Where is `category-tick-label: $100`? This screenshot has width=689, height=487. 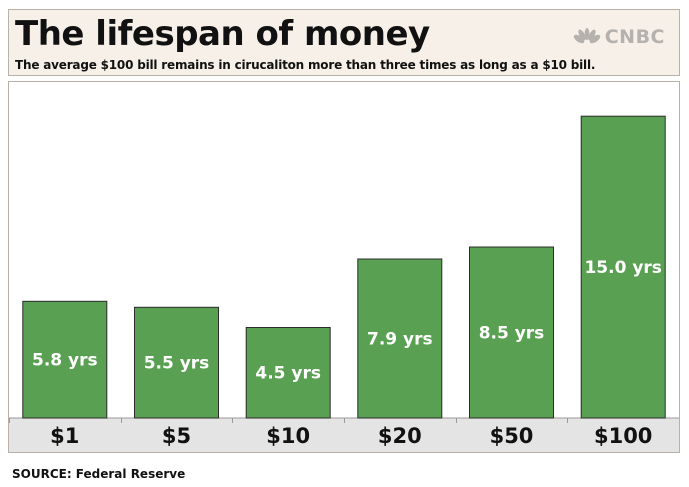
category-tick-label: $100 is located at coordinates (623, 436).